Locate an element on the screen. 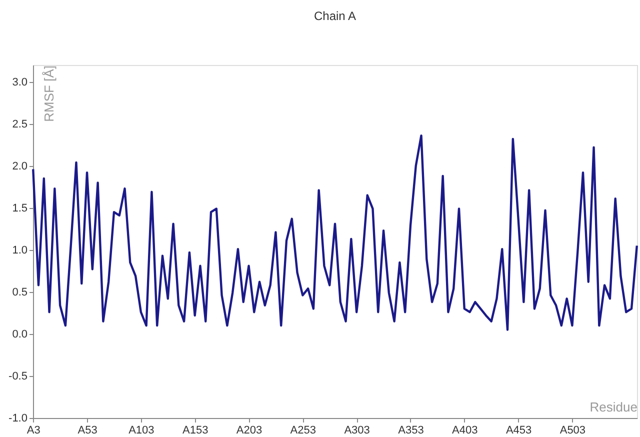  x-tick-label: A303 is located at coordinates (357, 430).